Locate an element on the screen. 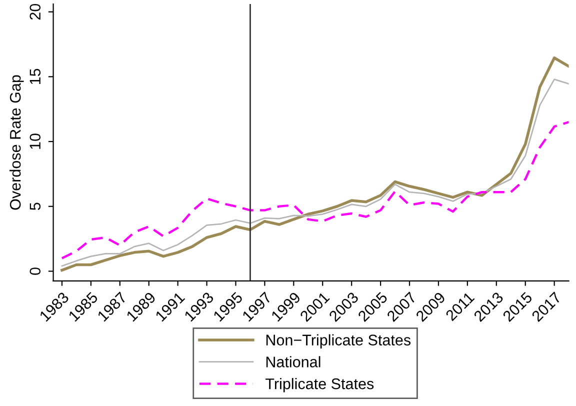 The height and width of the screenshot is (406, 576). y-tick-label: 20 is located at coordinates (35, 12).